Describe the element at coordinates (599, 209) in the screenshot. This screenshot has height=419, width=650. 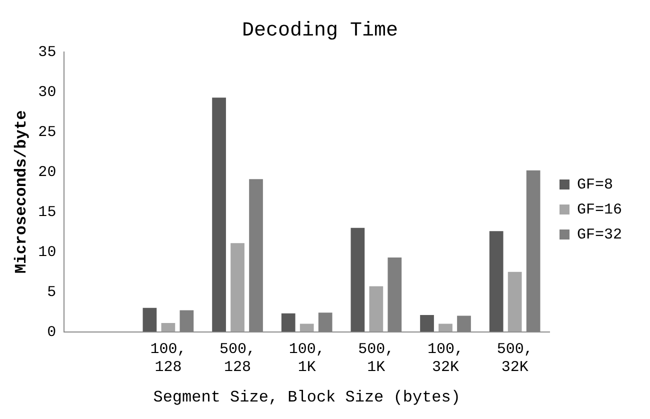
I see `legend-label: GF=16` at that location.